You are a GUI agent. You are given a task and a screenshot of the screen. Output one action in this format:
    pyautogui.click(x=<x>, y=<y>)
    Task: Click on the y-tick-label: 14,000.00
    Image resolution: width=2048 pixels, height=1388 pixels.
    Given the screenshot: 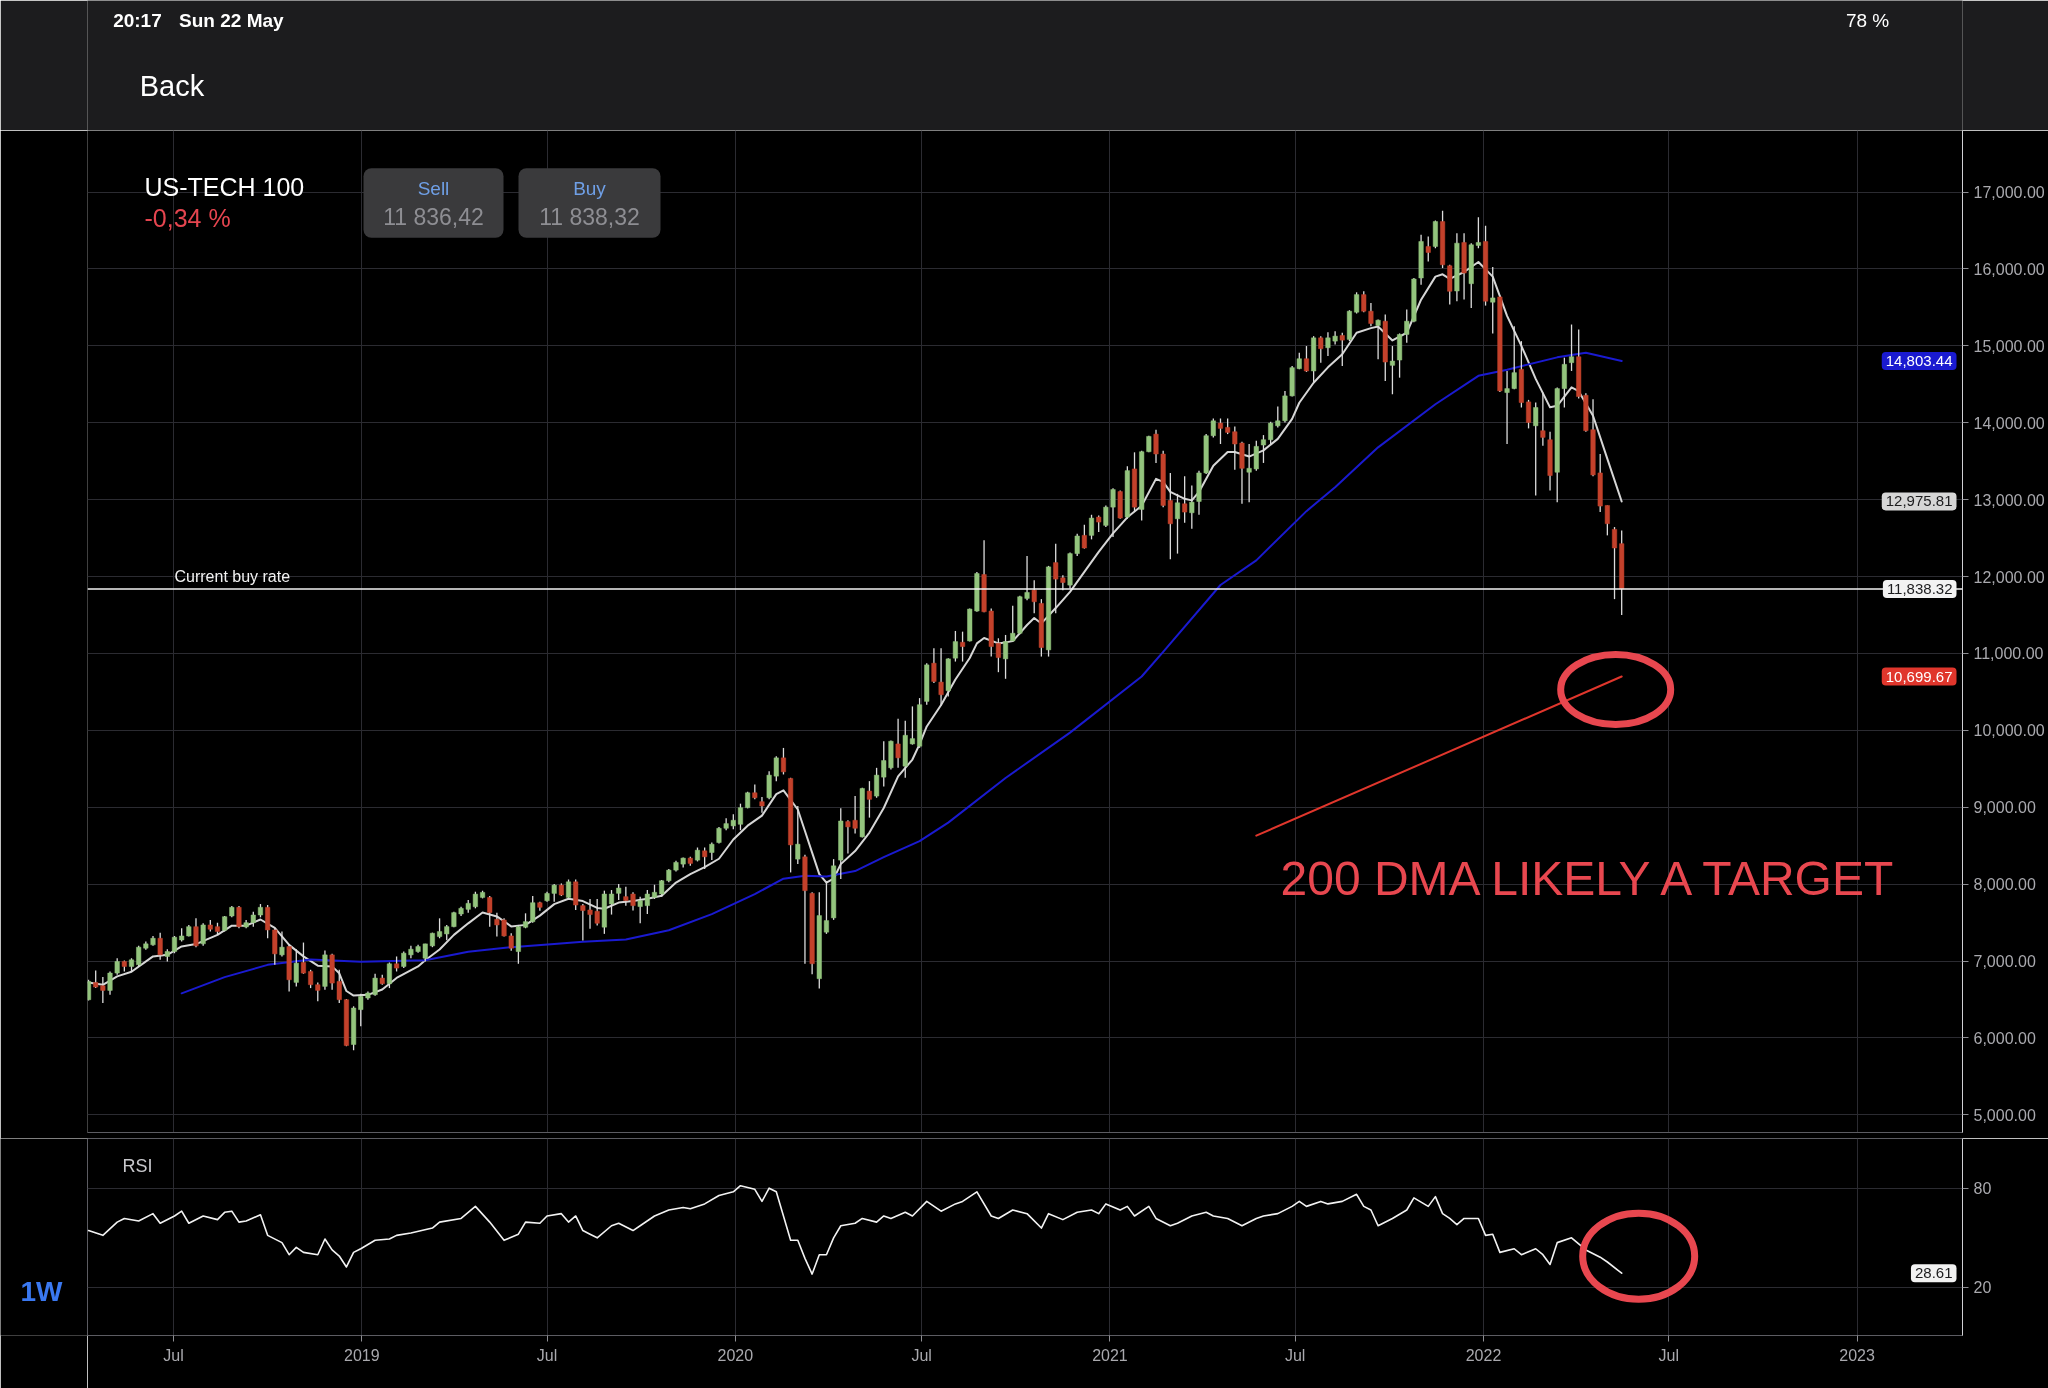 What is the action you would take?
    pyautogui.click(x=2009, y=423)
    